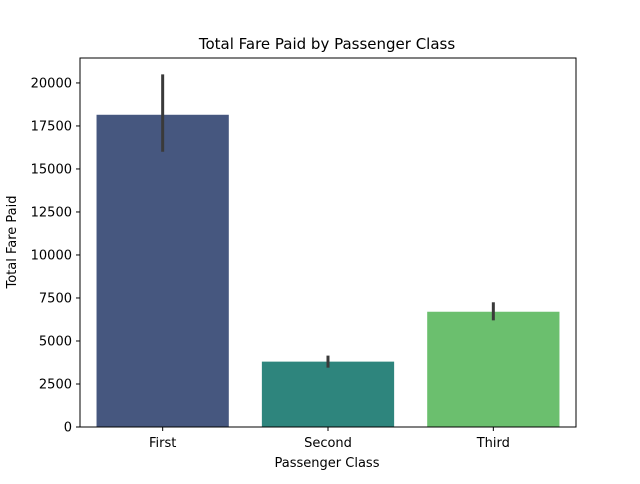 Image resolution: width=640 pixels, height=484 pixels. What do you see at coordinates (68, 428) in the screenshot?
I see `y-tick-label: 0` at bounding box center [68, 428].